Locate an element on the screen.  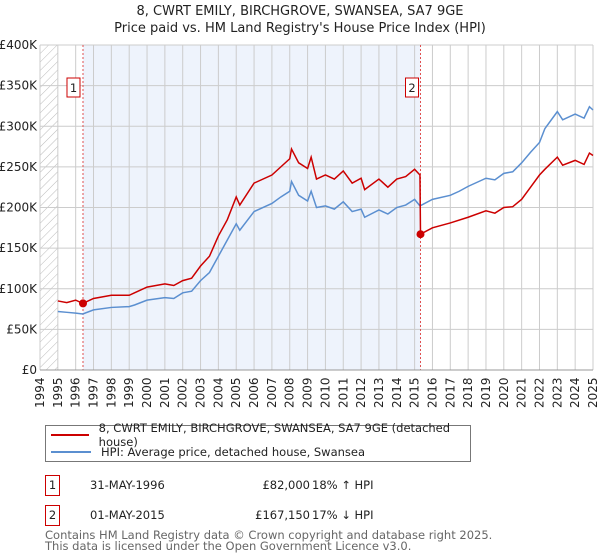
x-tick-label: 2019 is located at coordinates (486, 392).